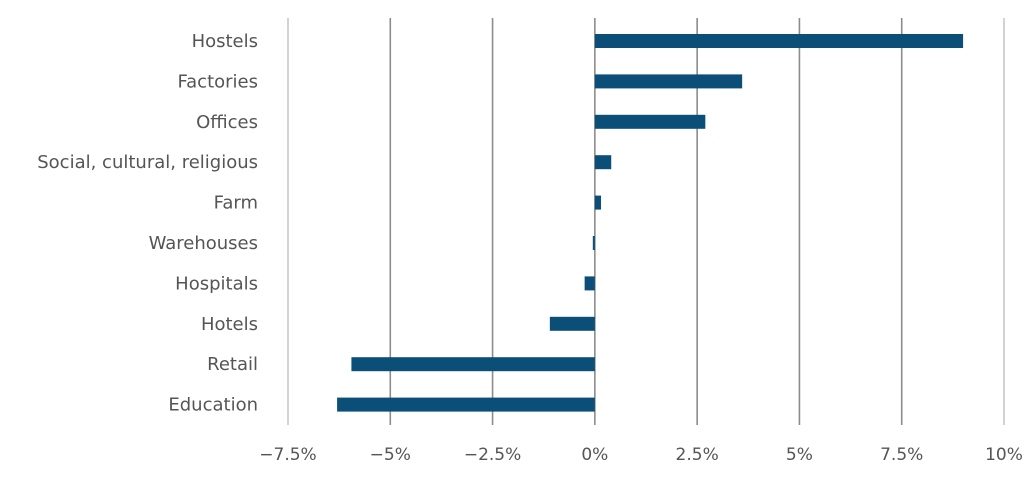  I want to click on category-label: Offices, so click(227, 122).